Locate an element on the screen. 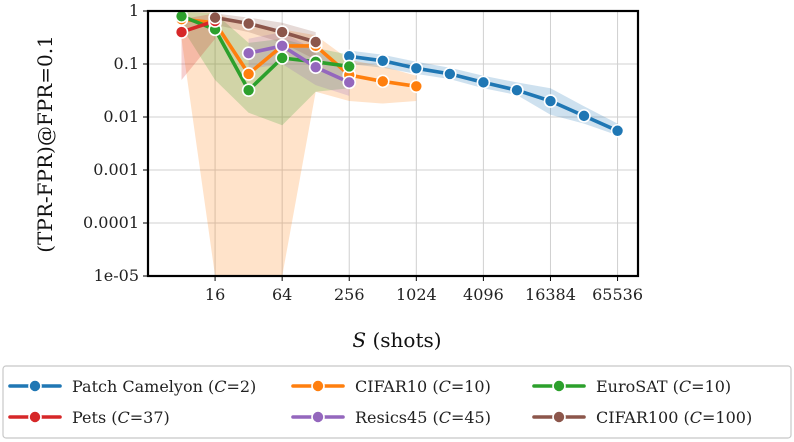  legend-label: Resics45 (C=45) is located at coordinates (423, 417).